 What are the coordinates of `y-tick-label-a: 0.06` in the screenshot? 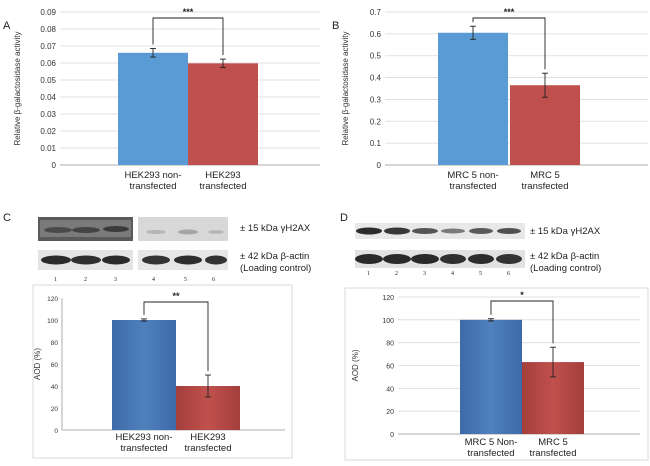 It's located at (48, 63).